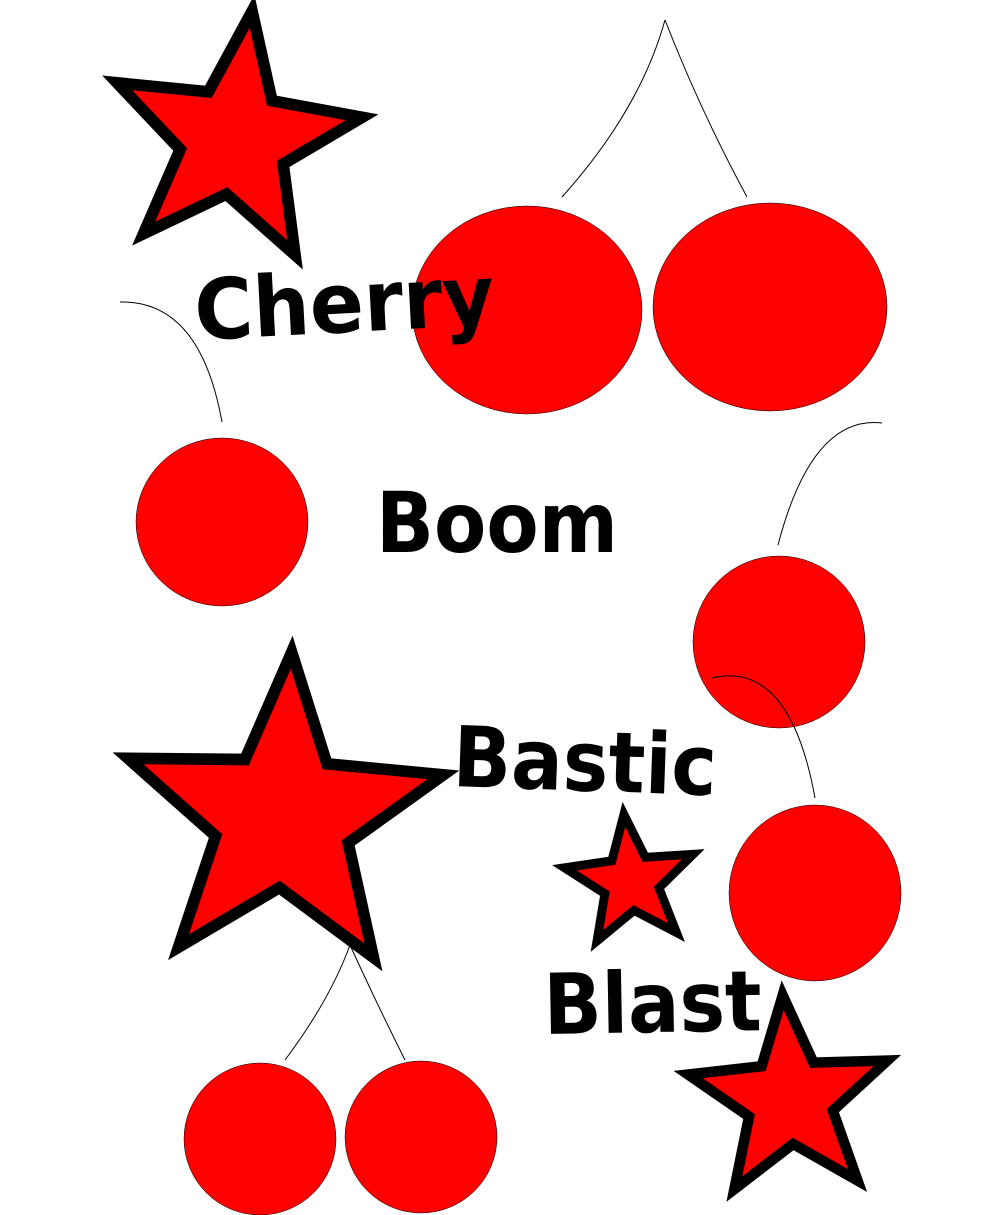 The width and height of the screenshot is (1004, 1215). I want to click on cherry-left, so click(214, 454).